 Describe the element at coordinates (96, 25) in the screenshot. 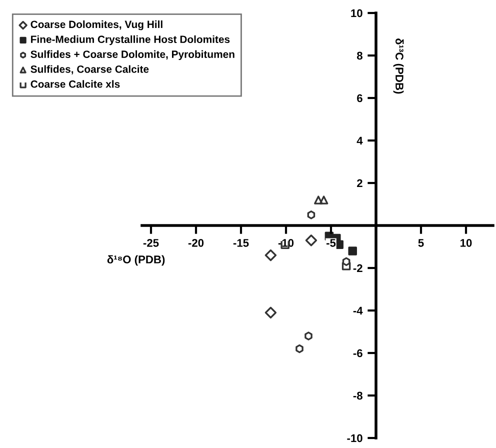

I see `legend-label: Coarse Dolomites, Vug Hill` at that location.